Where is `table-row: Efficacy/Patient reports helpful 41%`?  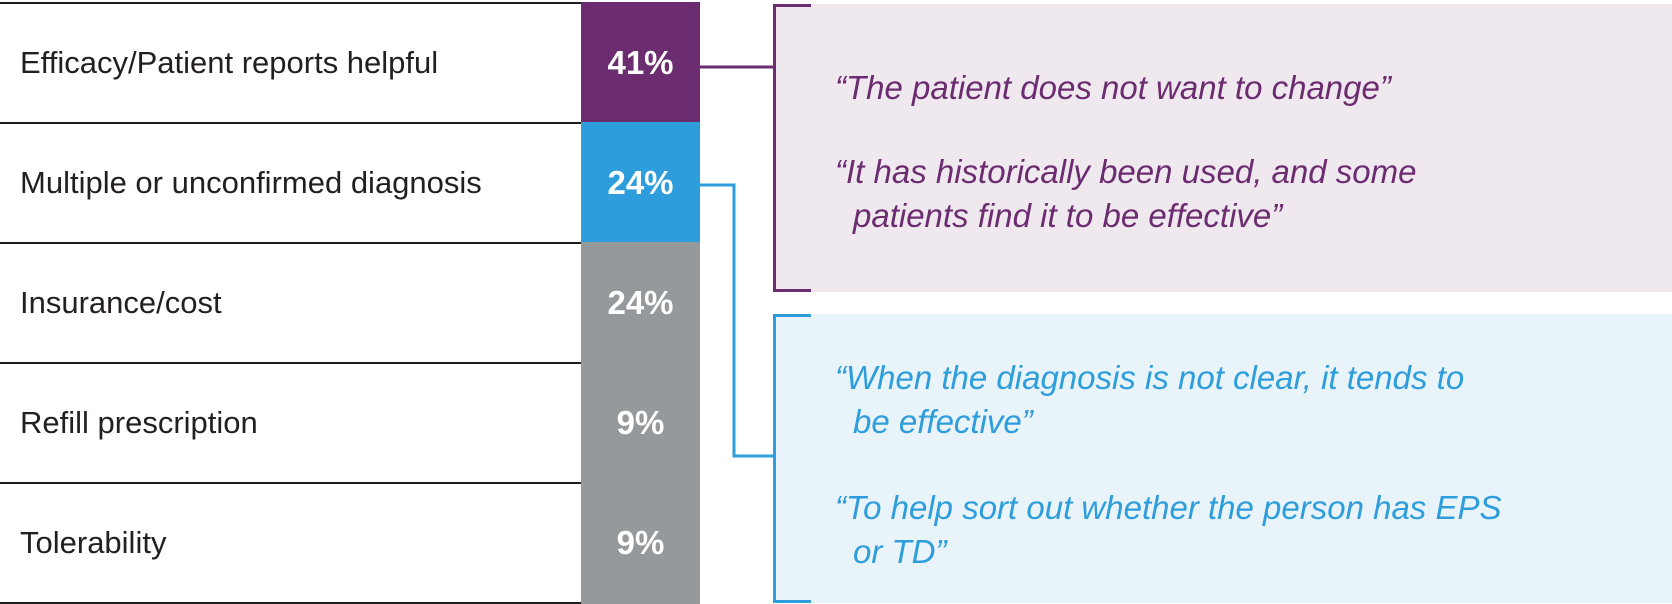
table-row: Efficacy/Patient reports helpful 41% is located at coordinates (350, 63).